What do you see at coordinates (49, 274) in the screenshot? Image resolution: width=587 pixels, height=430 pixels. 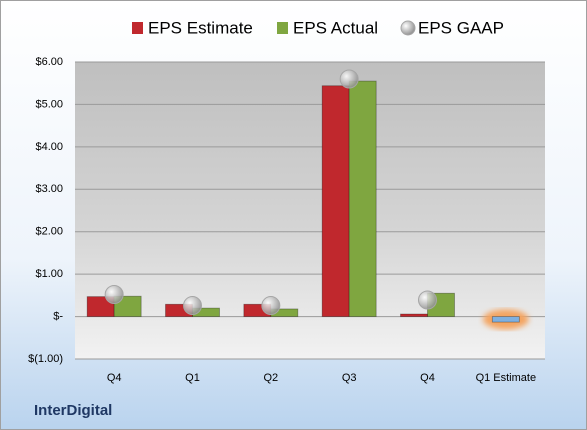 I see `y-tick-label: $1.00` at bounding box center [49, 274].